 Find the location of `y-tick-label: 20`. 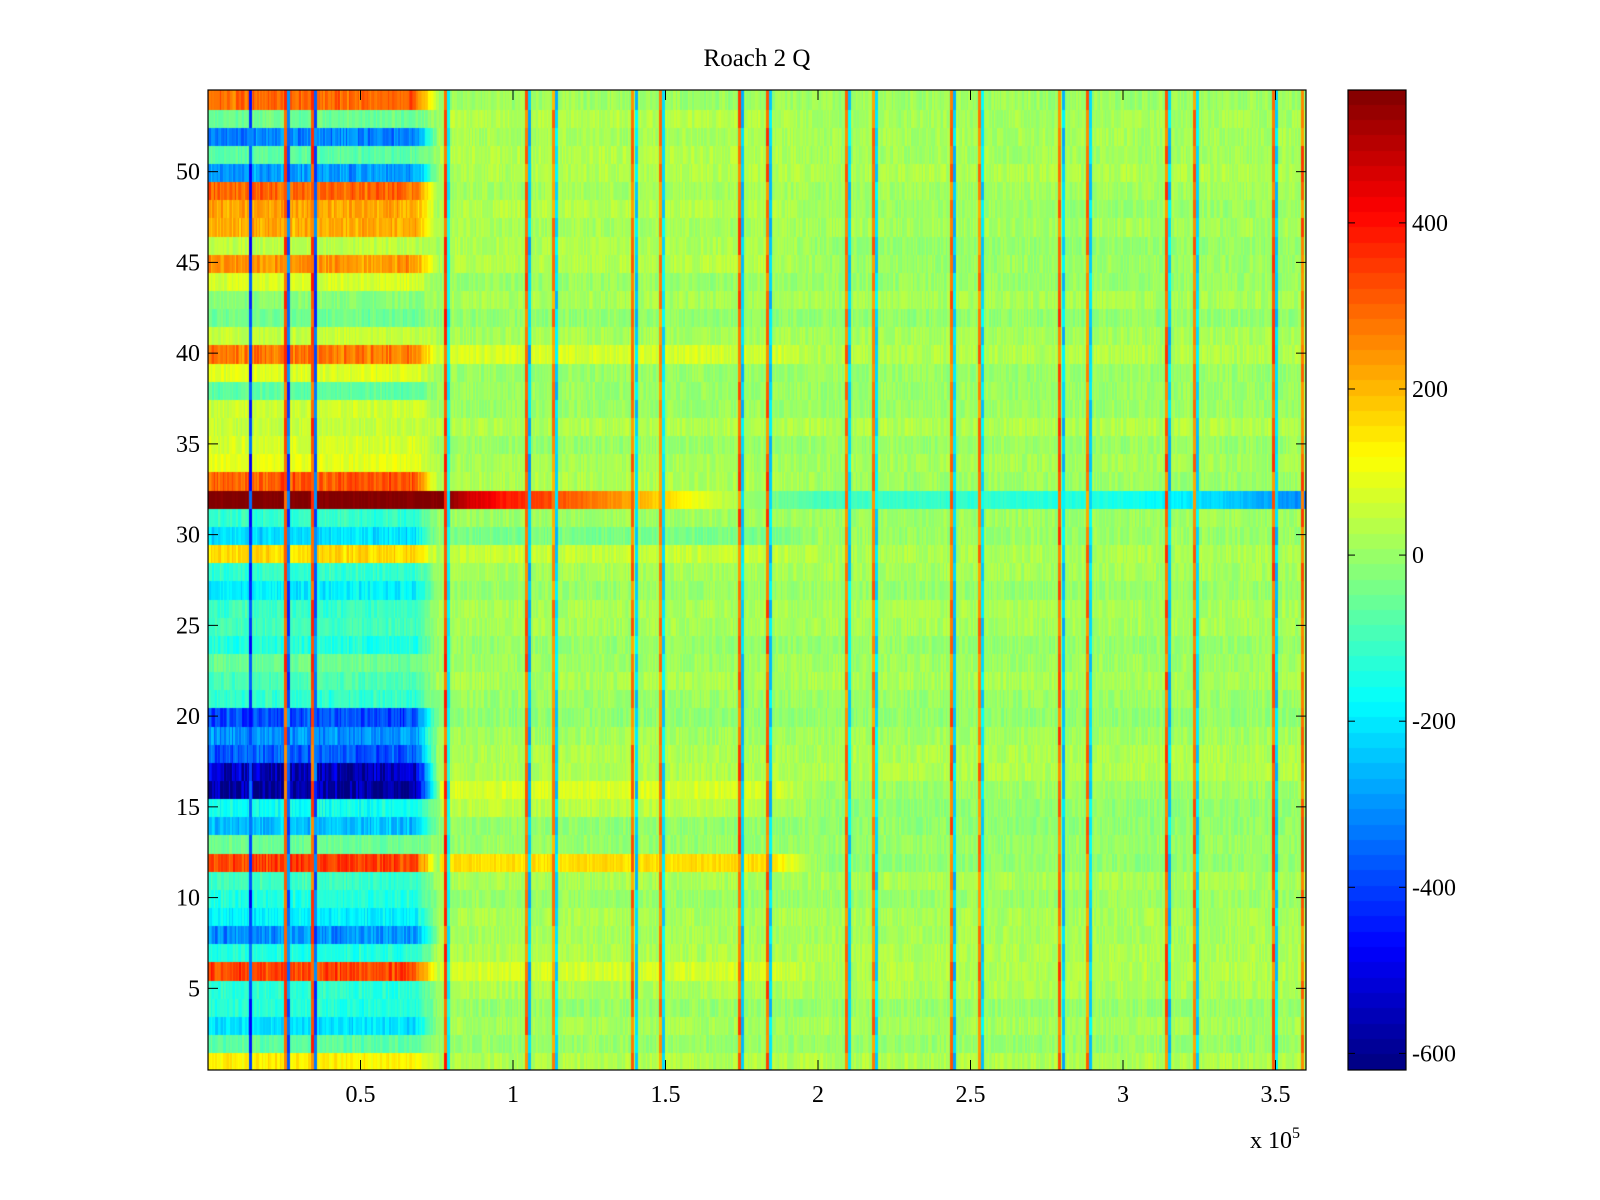

y-tick-label: 20 is located at coordinates (188, 717).